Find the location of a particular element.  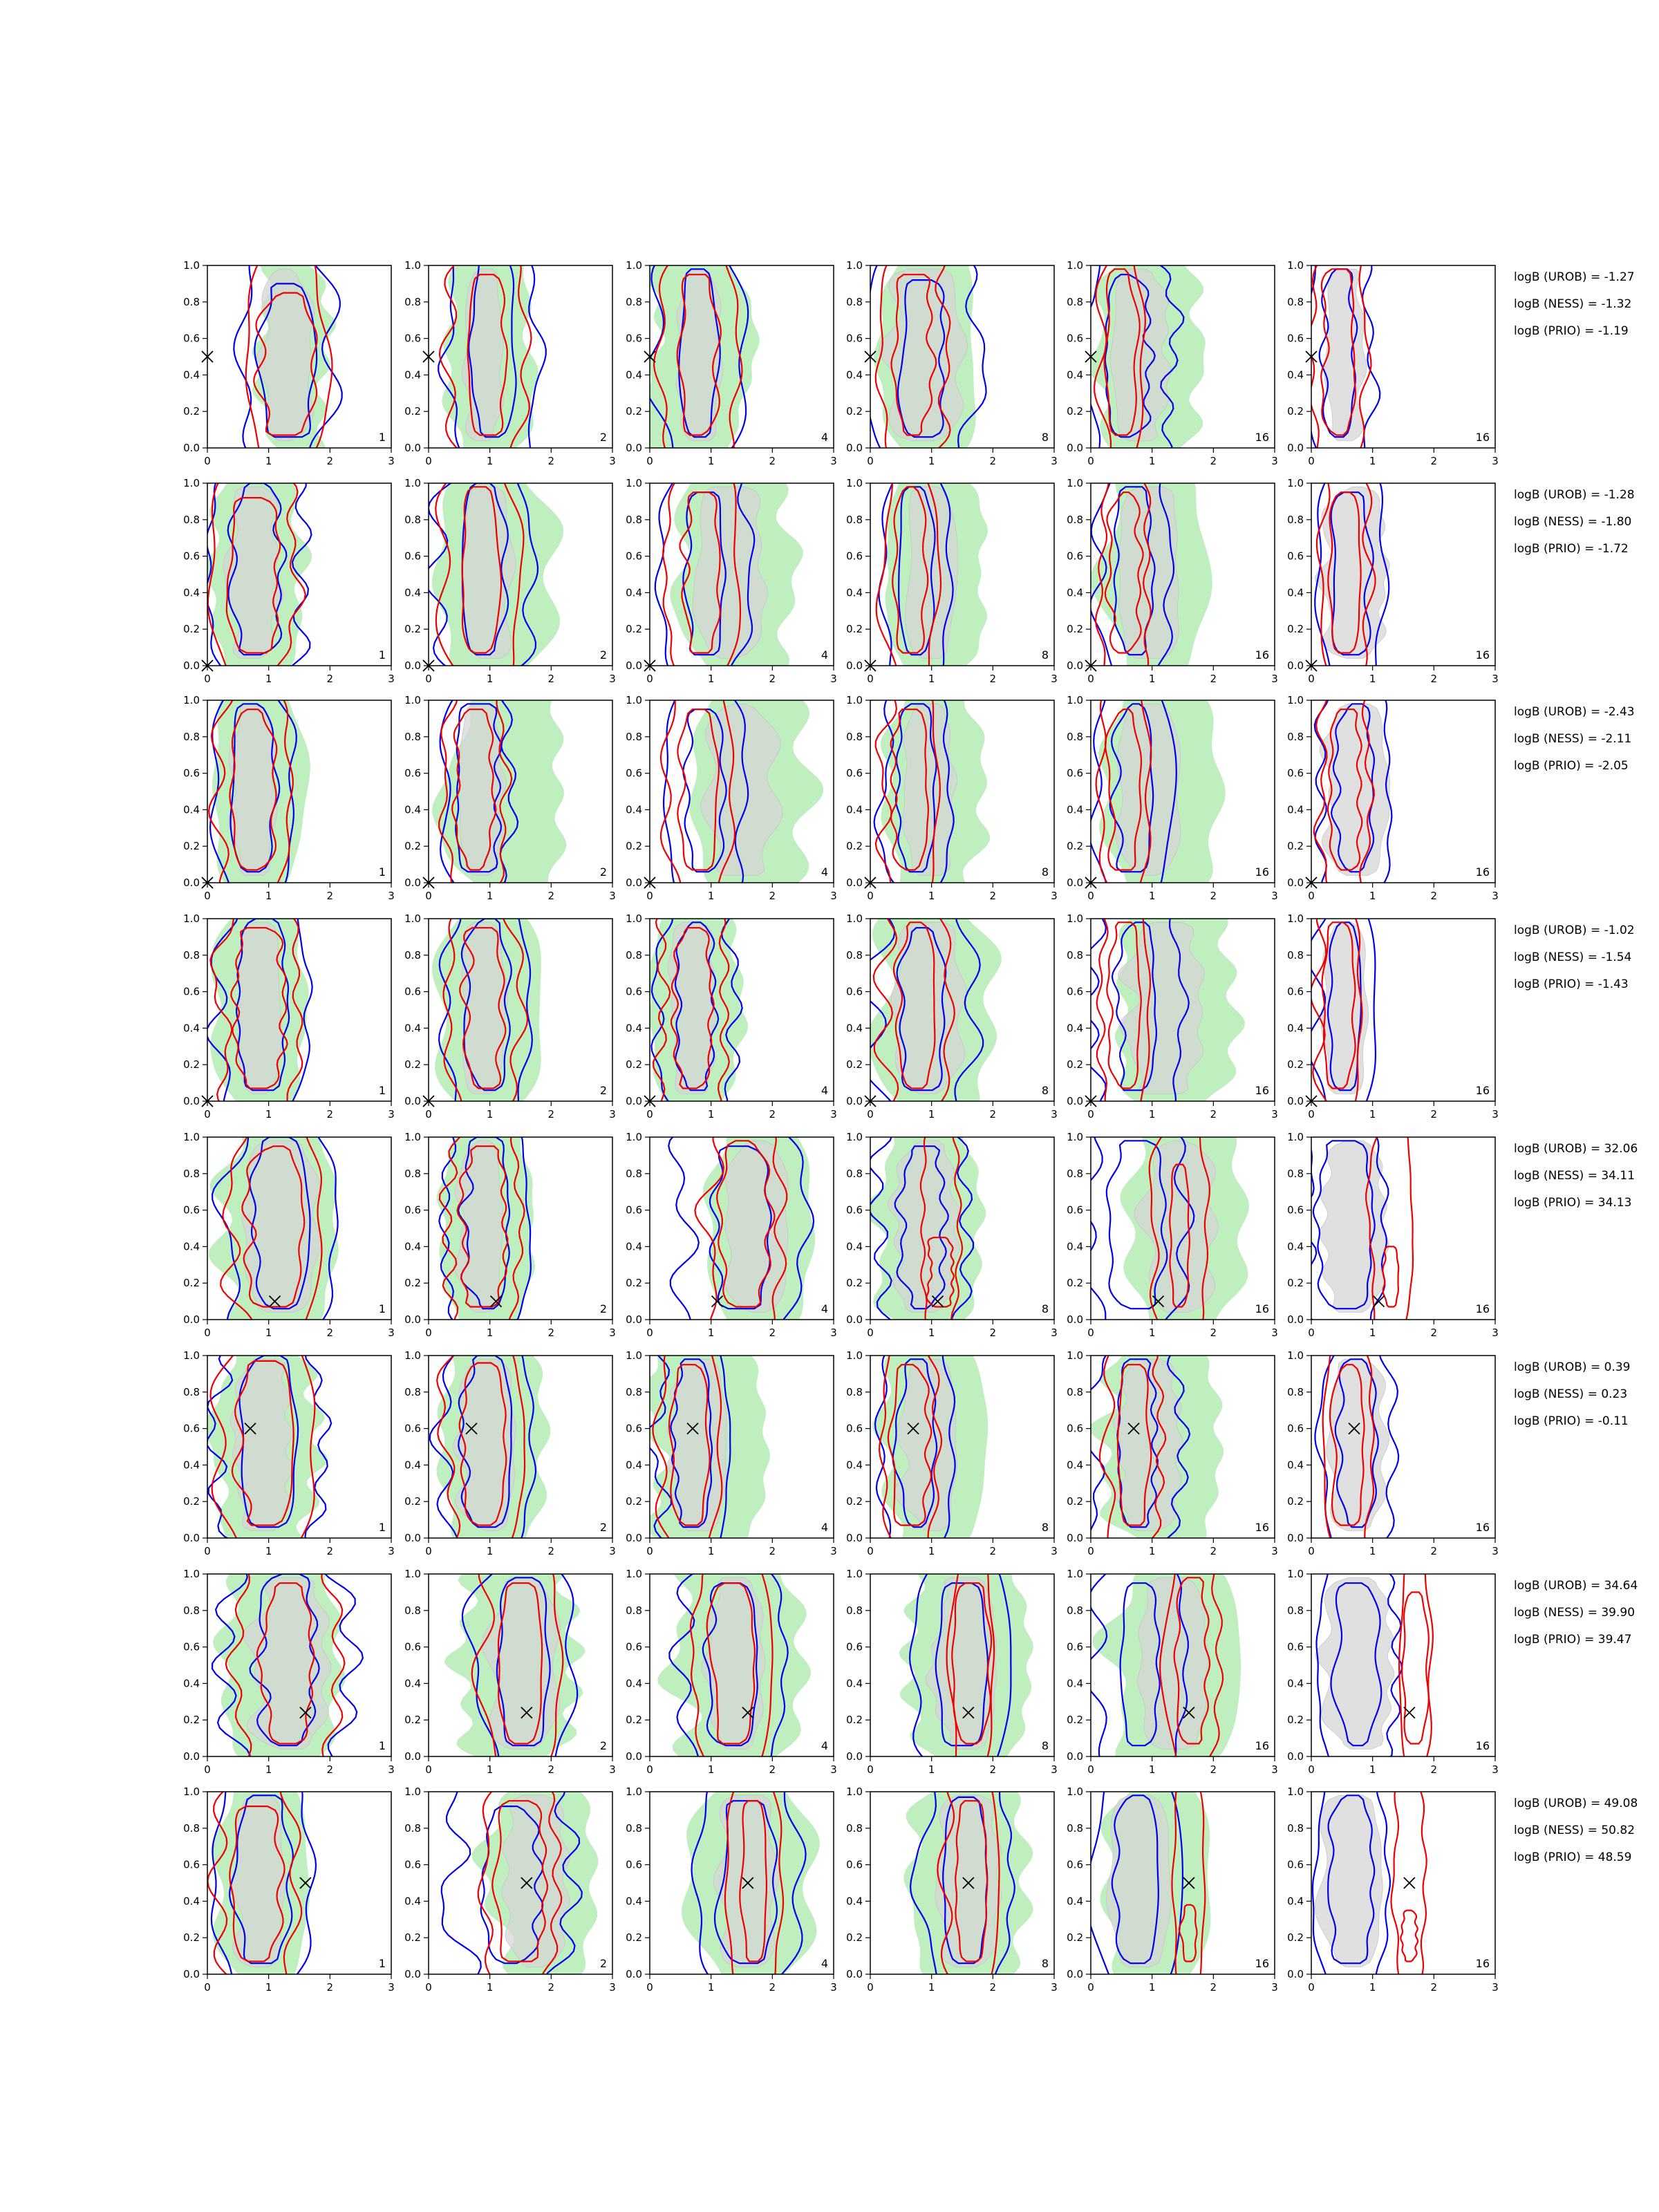

panel-count-label: 1 is located at coordinates (383, 1309).